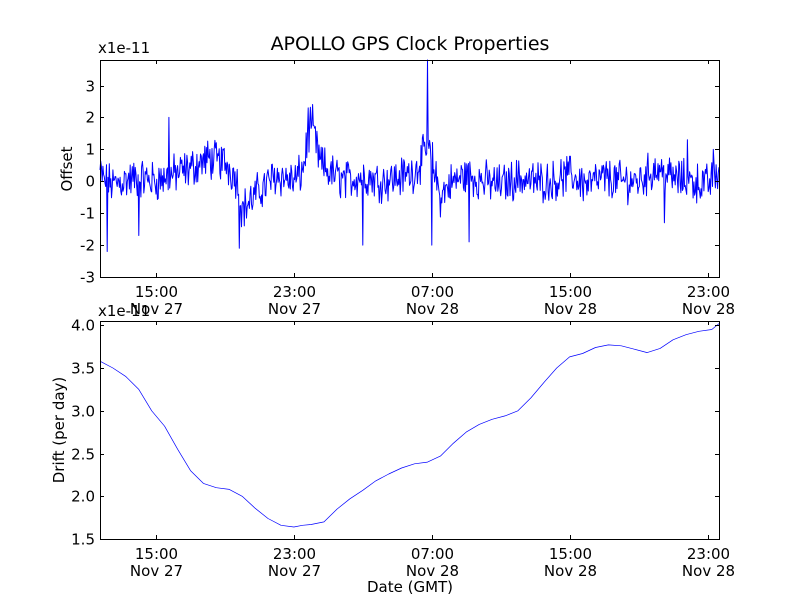 The image size is (800, 600). What do you see at coordinates (87, 246) in the screenshot?
I see `y-tick-label: -2` at bounding box center [87, 246].